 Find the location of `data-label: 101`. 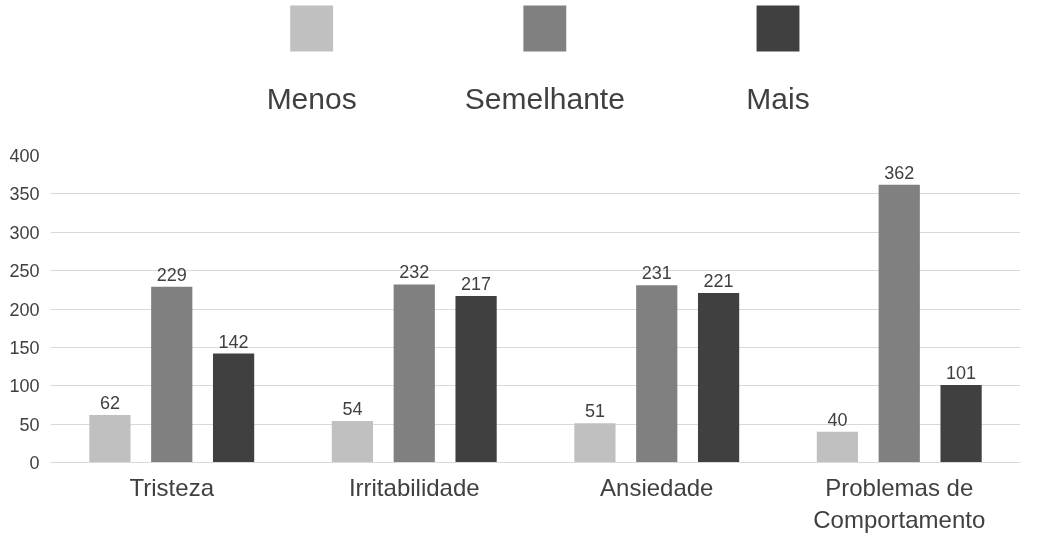

data-label: 101 is located at coordinates (961, 372).